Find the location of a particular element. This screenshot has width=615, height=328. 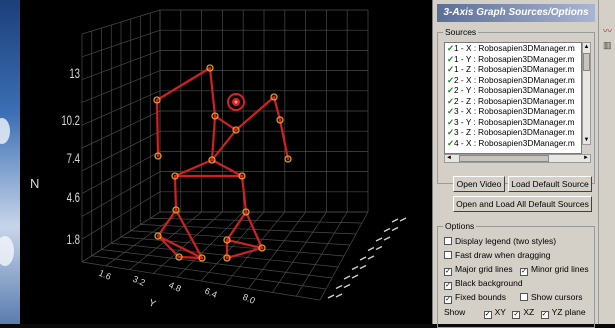

fast-draw-option: Fast draw when dragging is located at coordinates (497, 255).